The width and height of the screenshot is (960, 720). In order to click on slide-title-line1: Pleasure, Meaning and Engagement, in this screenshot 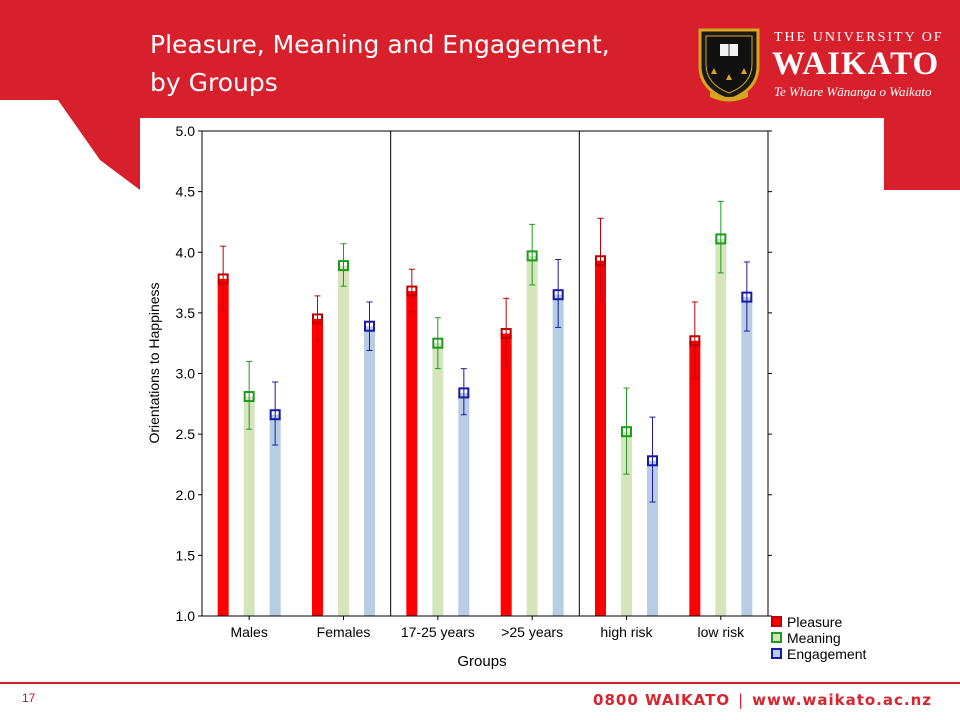, I will do `click(380, 44)`.